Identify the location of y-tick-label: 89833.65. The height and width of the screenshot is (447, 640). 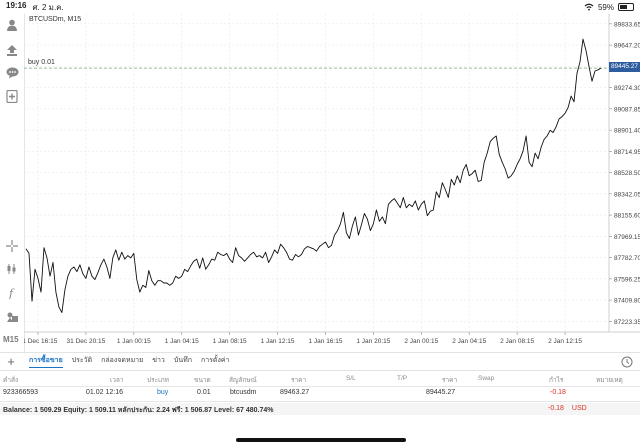
(627, 24).